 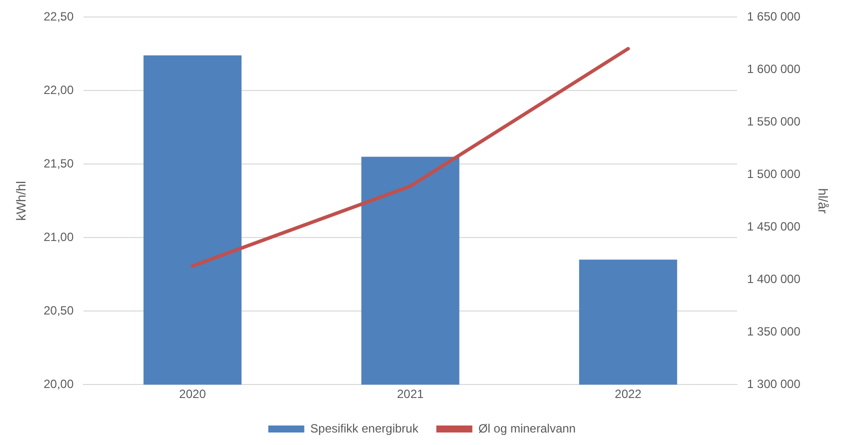 I want to click on legend-label: Øl og mineralvann, so click(x=527, y=428).